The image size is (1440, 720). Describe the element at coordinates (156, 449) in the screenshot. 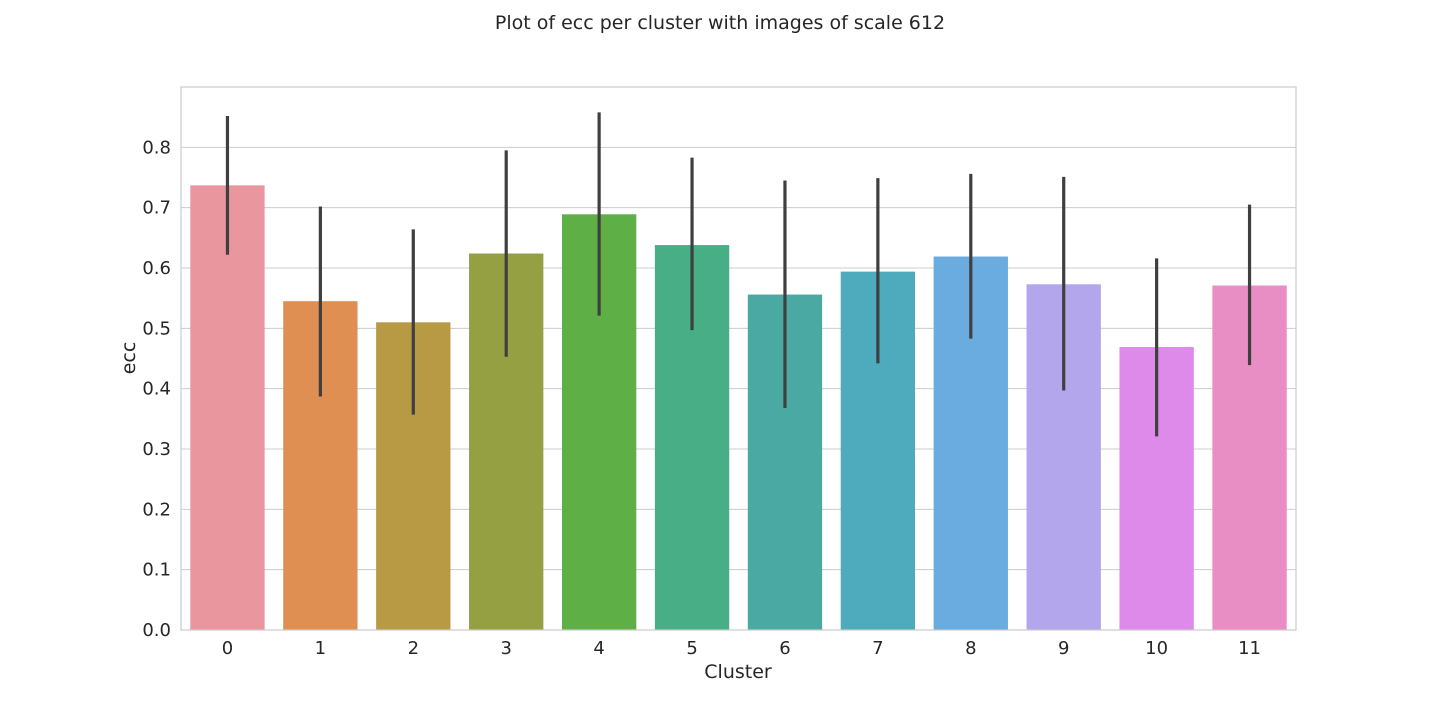

I see `y-tick-label: 0.3` at that location.